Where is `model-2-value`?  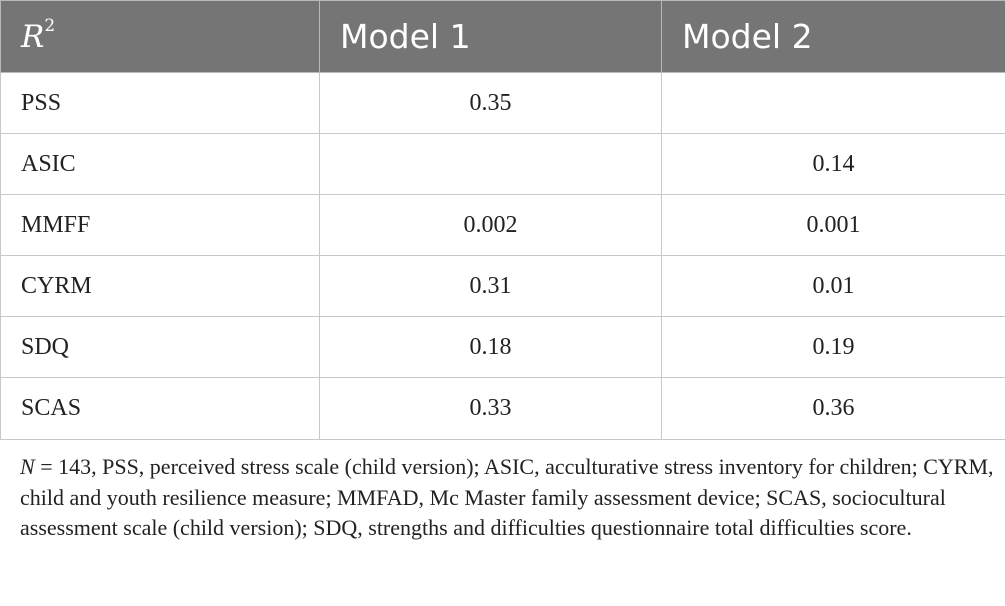
model-2-value is located at coordinates (833, 103).